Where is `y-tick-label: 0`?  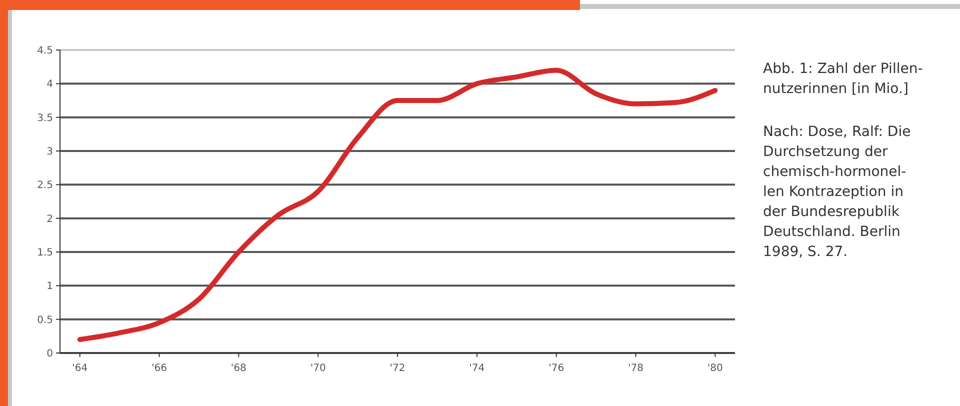
y-tick-label: 0 is located at coordinates (49, 354).